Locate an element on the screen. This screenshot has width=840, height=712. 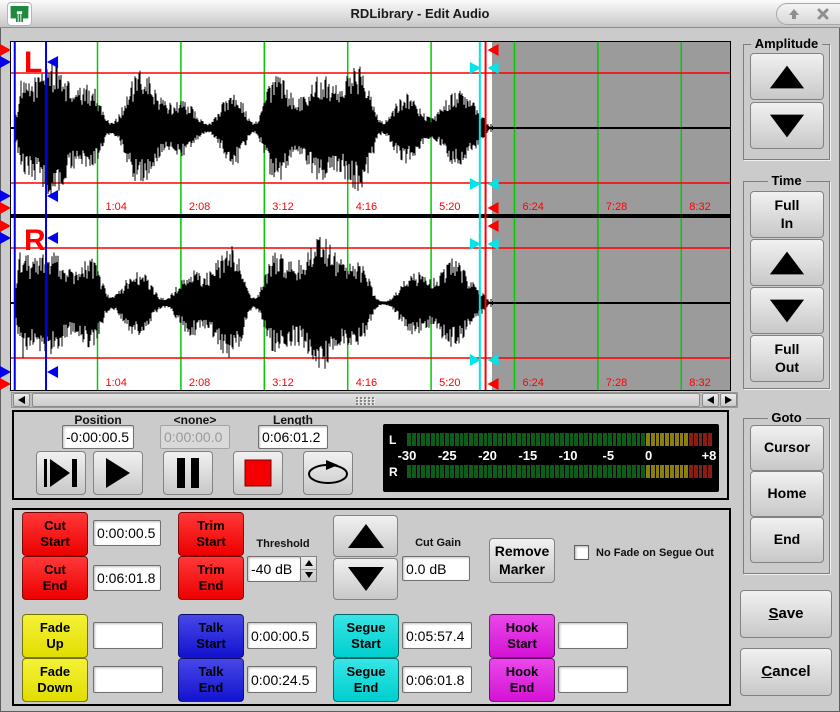
threshold-spinbox is located at coordinates (282, 569).